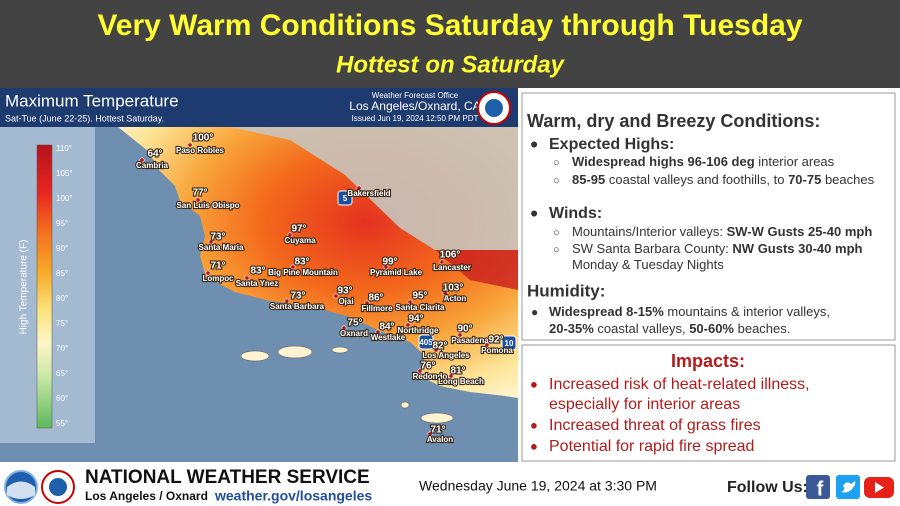  What do you see at coordinates (649, 231) in the screenshot?
I see `text-segment: Mountains/Interior valleys:` at bounding box center [649, 231].